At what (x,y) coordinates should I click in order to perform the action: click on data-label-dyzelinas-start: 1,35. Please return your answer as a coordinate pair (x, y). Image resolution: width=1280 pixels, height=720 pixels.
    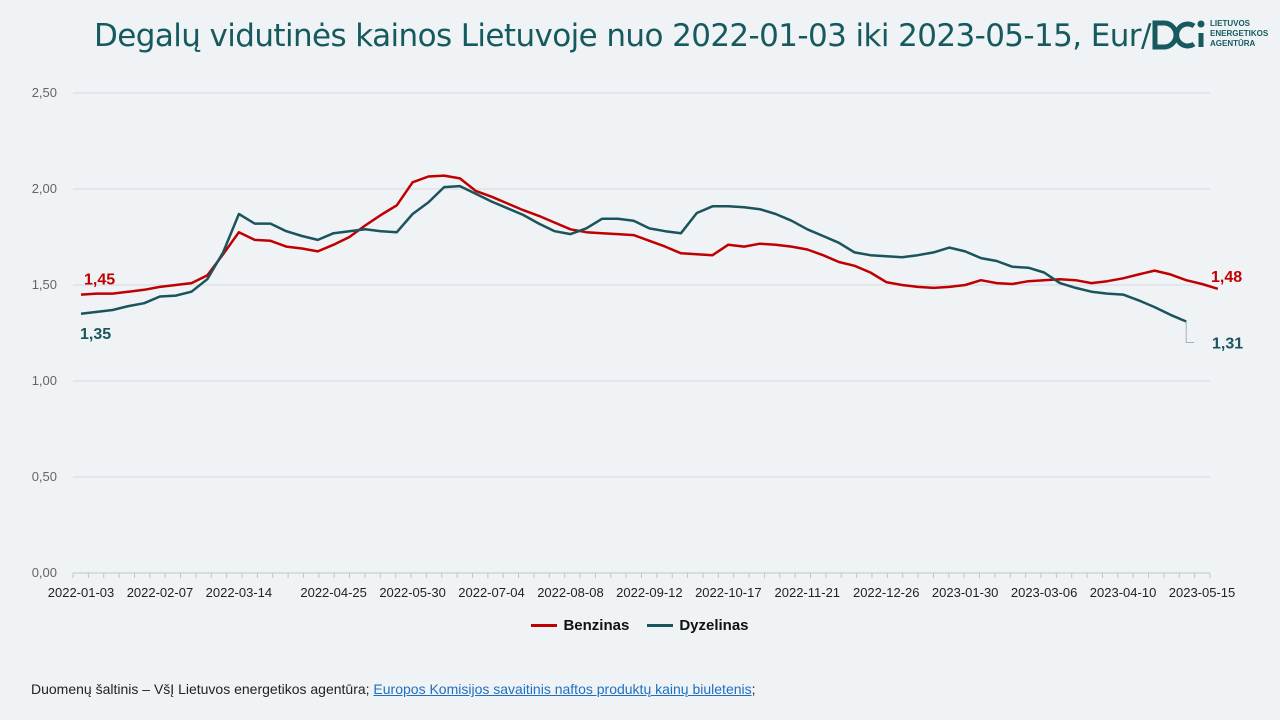
    Looking at the image, I should click on (95, 334).